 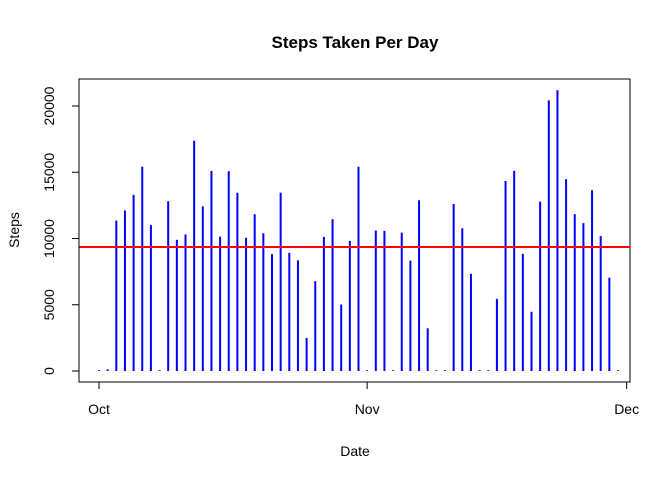 I want to click on x-tick-label: Dec, so click(x=626, y=409).